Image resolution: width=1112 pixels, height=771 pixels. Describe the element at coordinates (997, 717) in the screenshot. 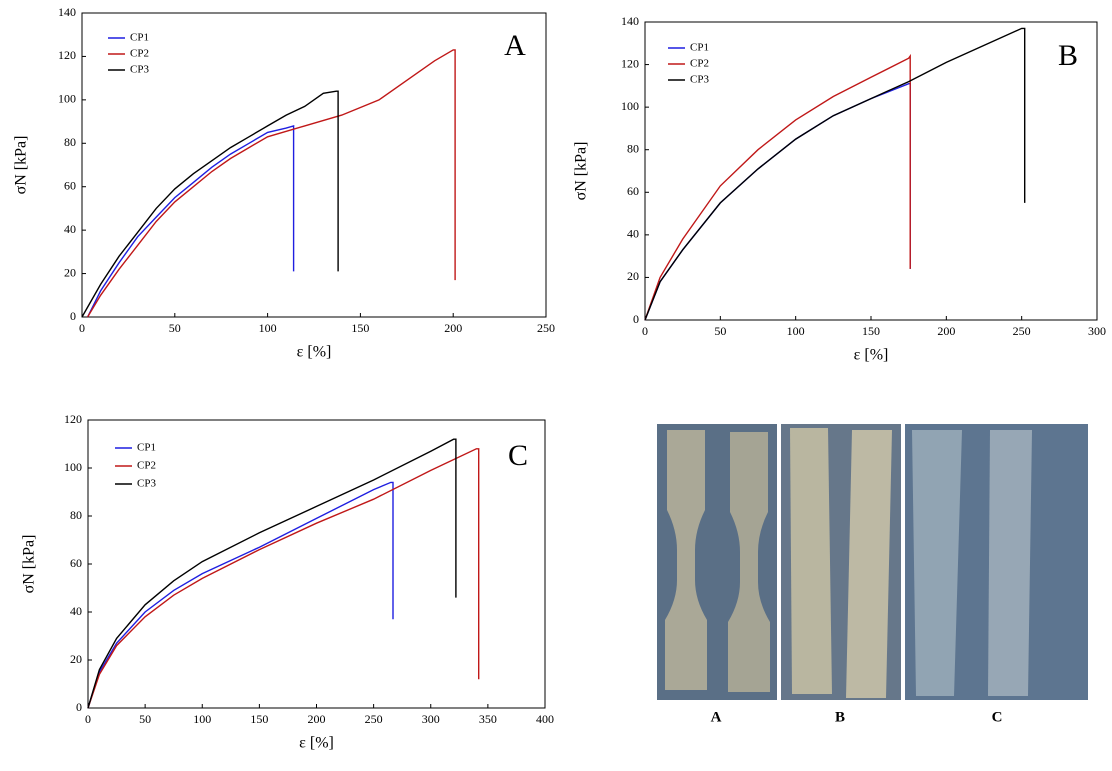

I see `photo-label: C` at that location.